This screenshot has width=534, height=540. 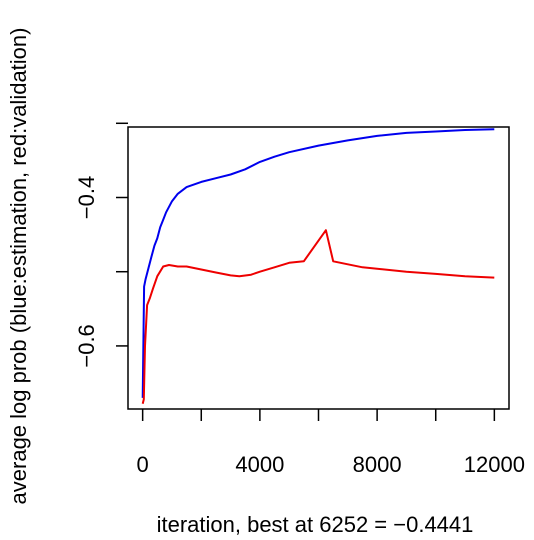 I want to click on x-tick-label: 8000, so click(x=377, y=464).